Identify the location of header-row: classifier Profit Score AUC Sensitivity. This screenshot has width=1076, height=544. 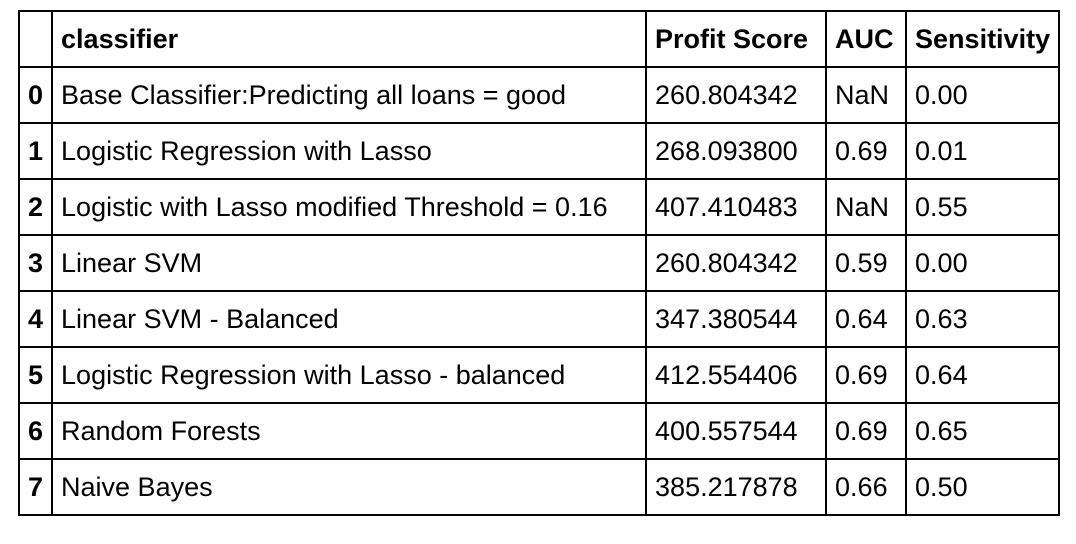
(539, 39).